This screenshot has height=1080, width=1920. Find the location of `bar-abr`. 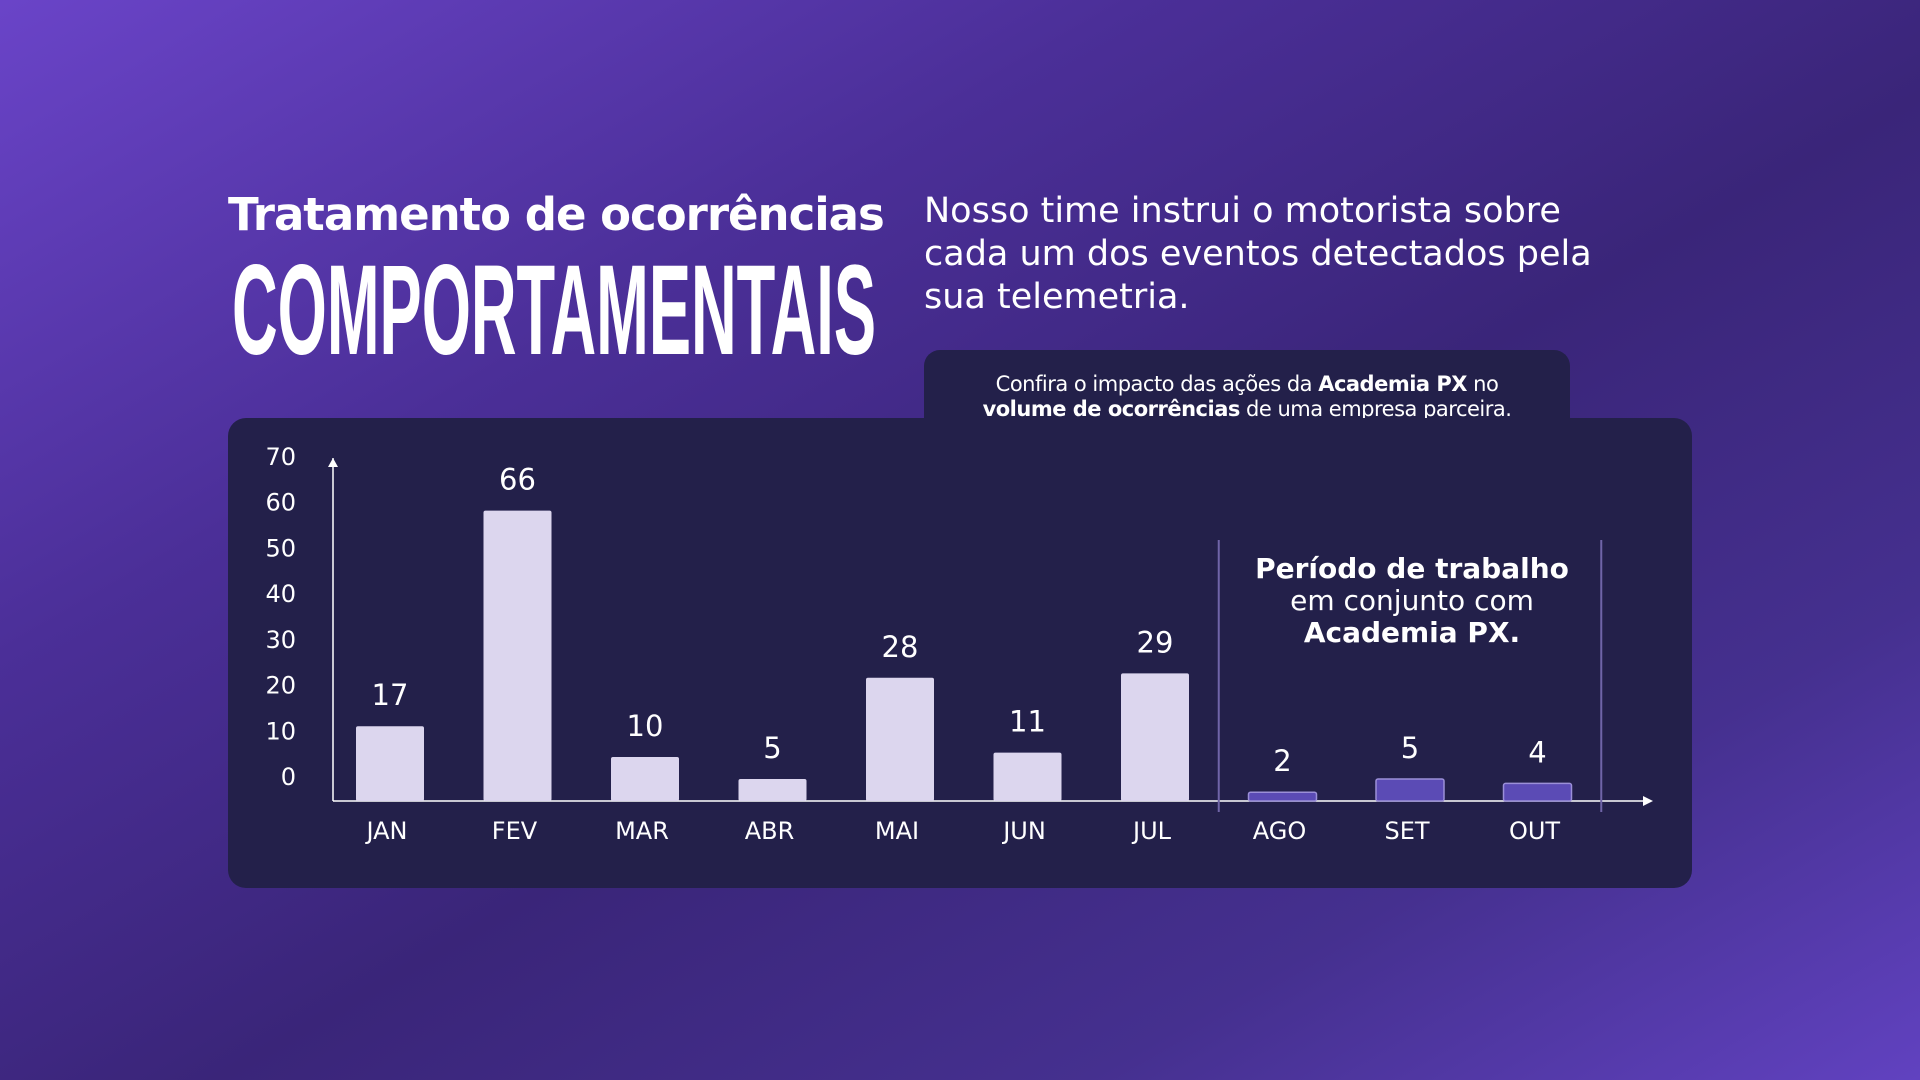

bar-abr is located at coordinates (772, 790).